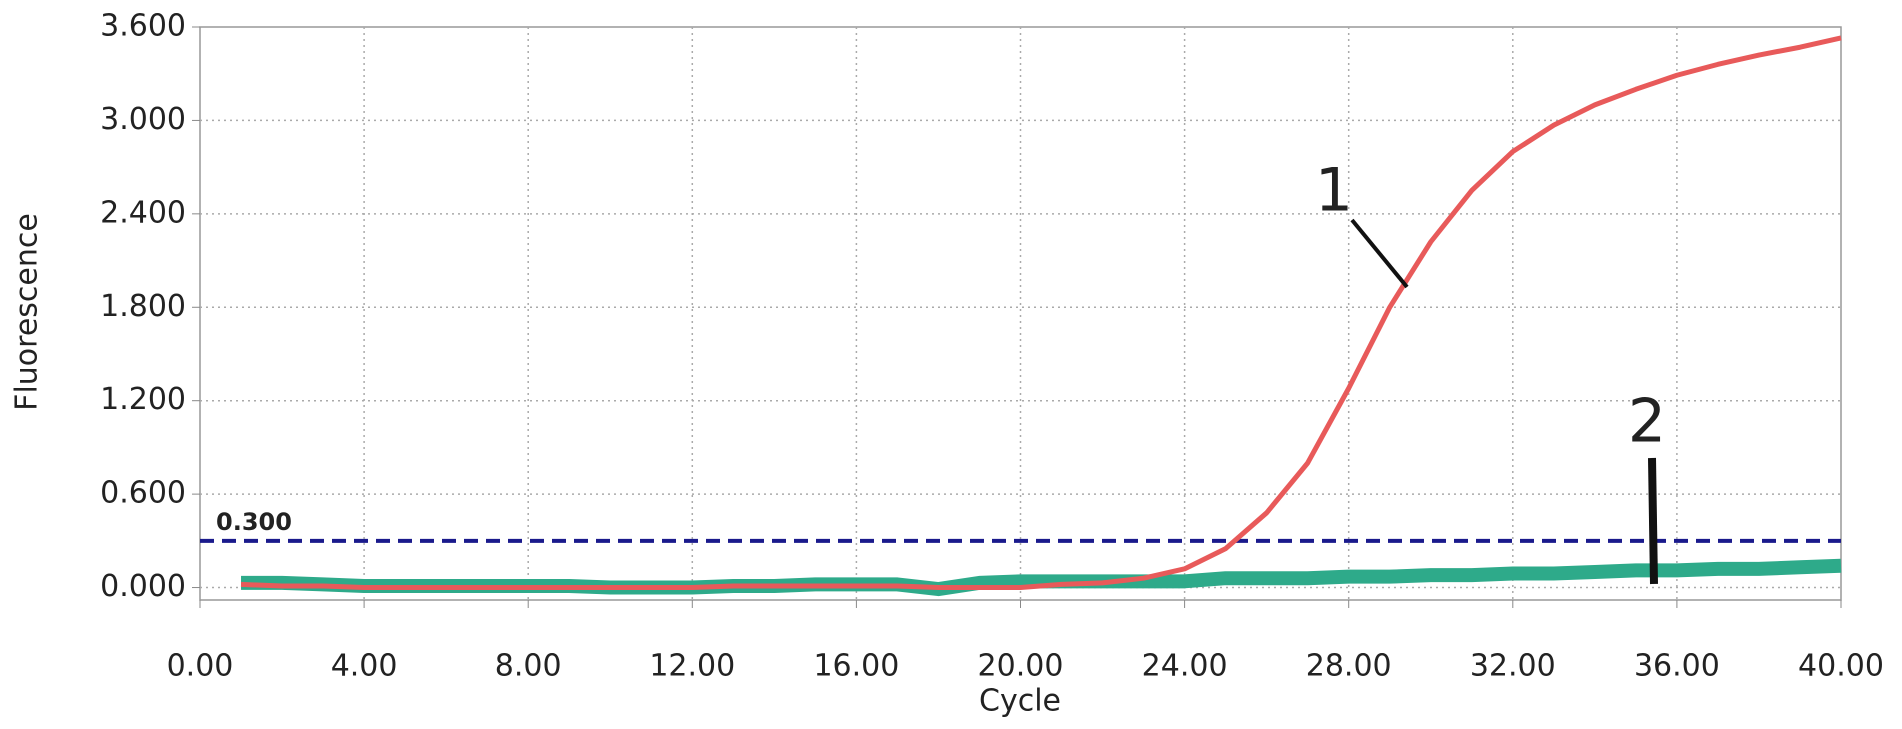 The width and height of the screenshot is (1902, 729). What do you see at coordinates (200, 666) in the screenshot?
I see `x-tick-label: 0.00` at bounding box center [200, 666].